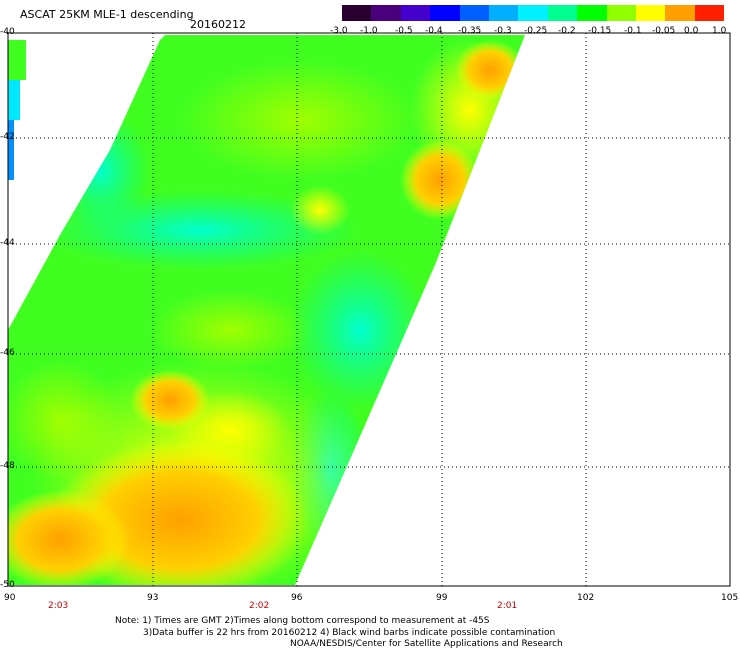  I want to click on lat-label: -40, so click(7, 32).